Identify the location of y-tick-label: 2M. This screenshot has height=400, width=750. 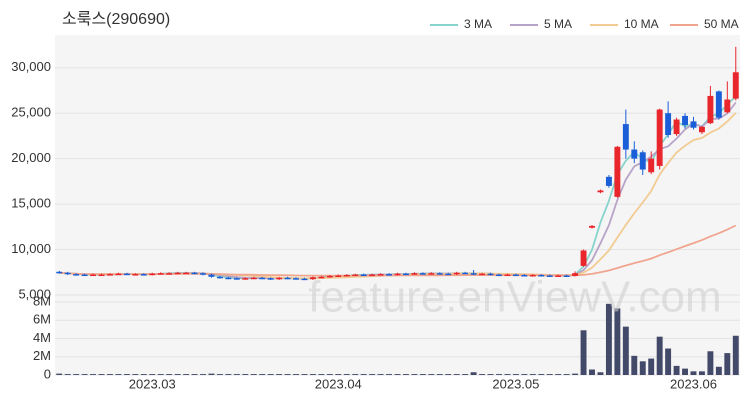
(42, 355).